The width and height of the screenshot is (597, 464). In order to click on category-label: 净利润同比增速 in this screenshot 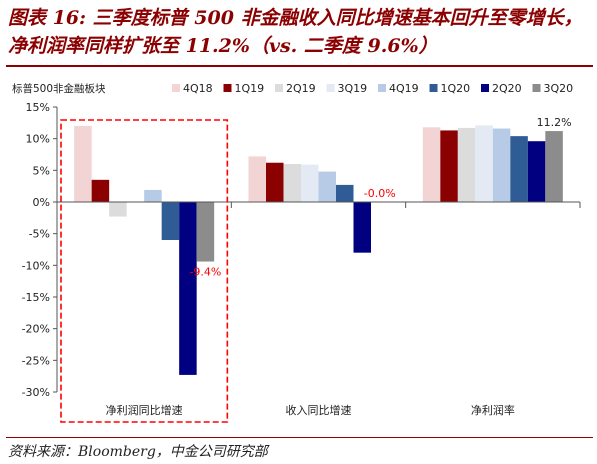, I will do `click(144, 410)`.